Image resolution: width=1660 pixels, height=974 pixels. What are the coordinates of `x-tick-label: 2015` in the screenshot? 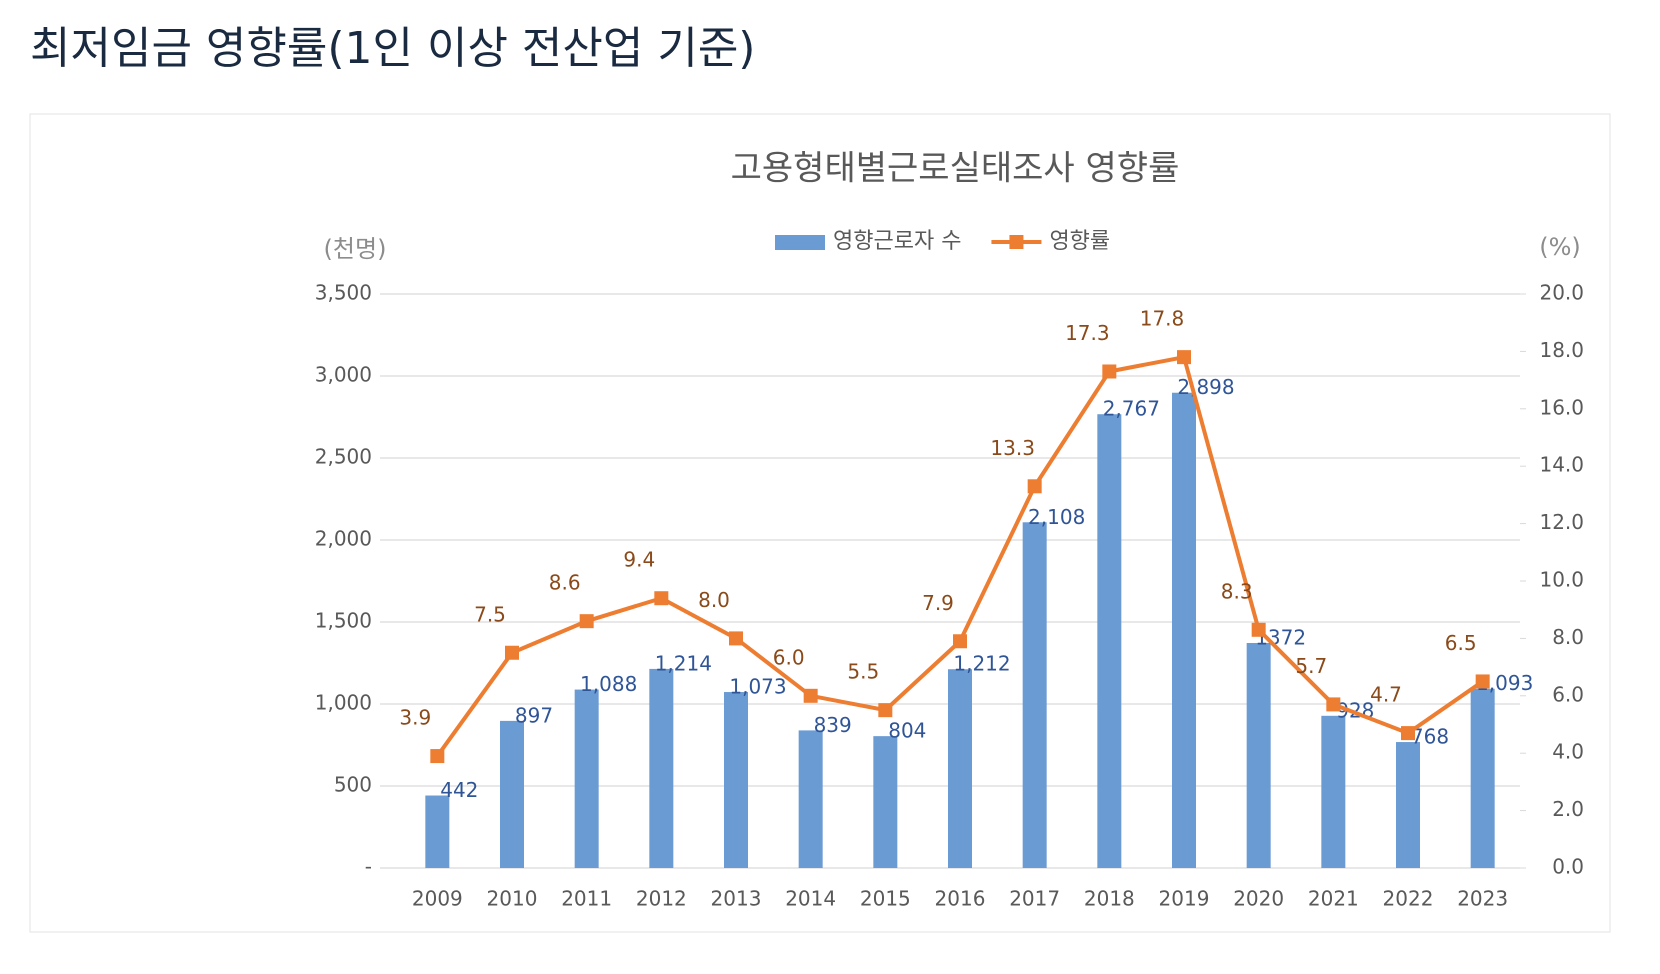 It's located at (885, 899).